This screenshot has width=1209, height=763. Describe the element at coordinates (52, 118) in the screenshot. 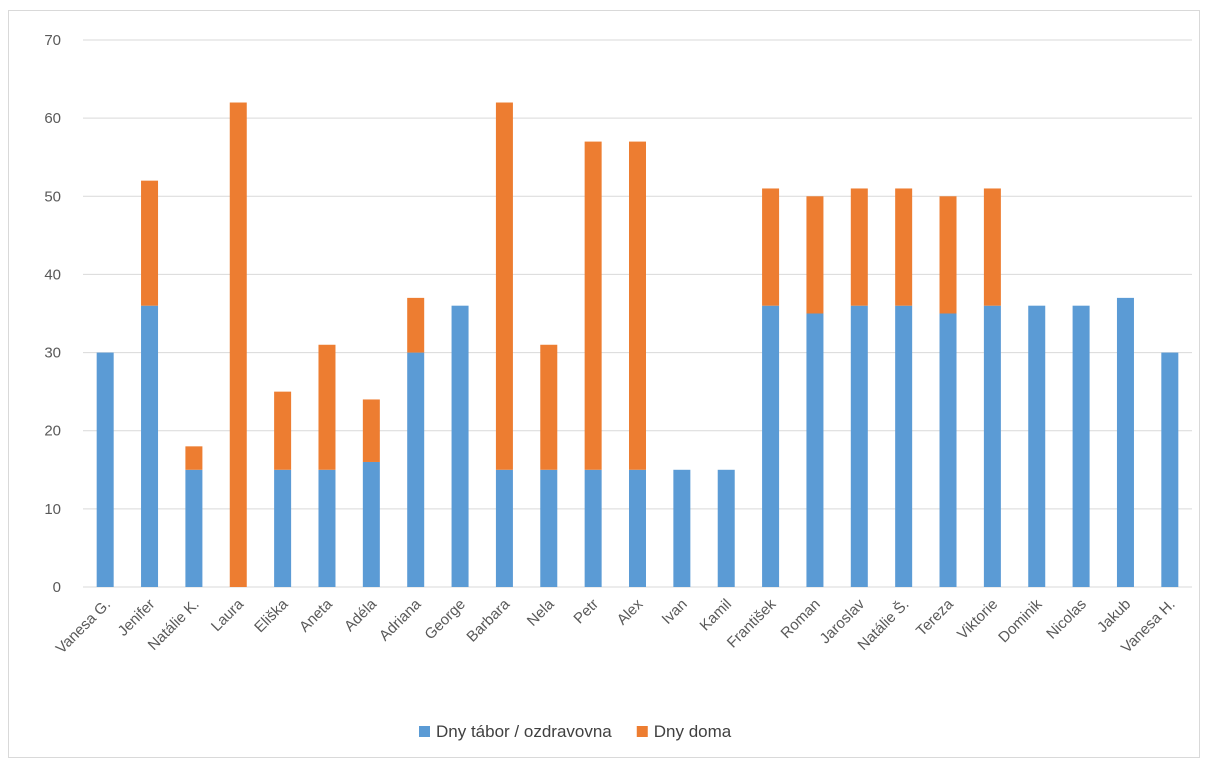

I see `y-tick-label: 60` at that location.